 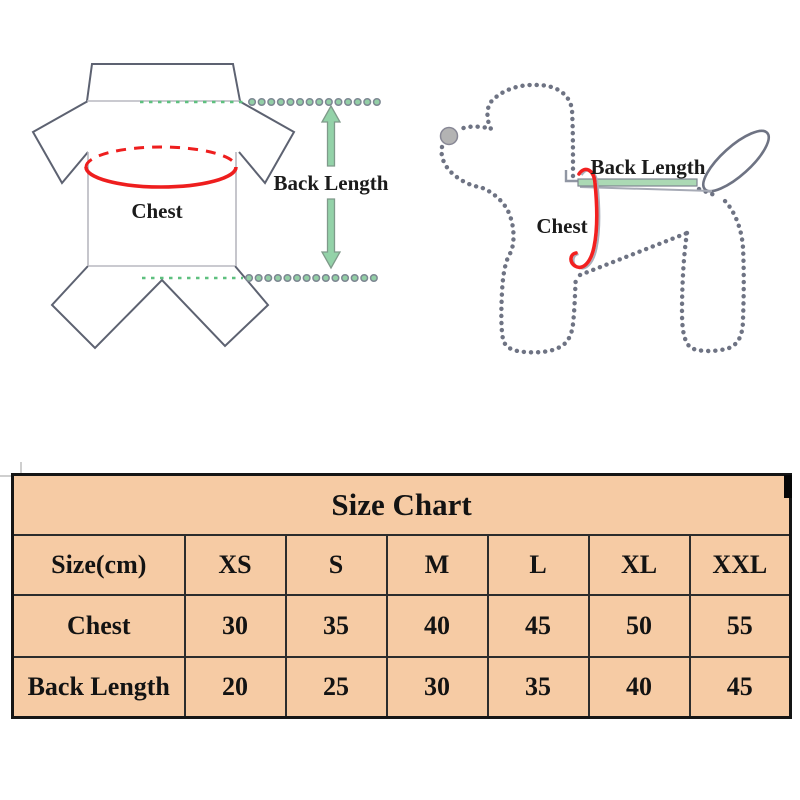 I want to click on arrow-up-icon, so click(x=331, y=135).